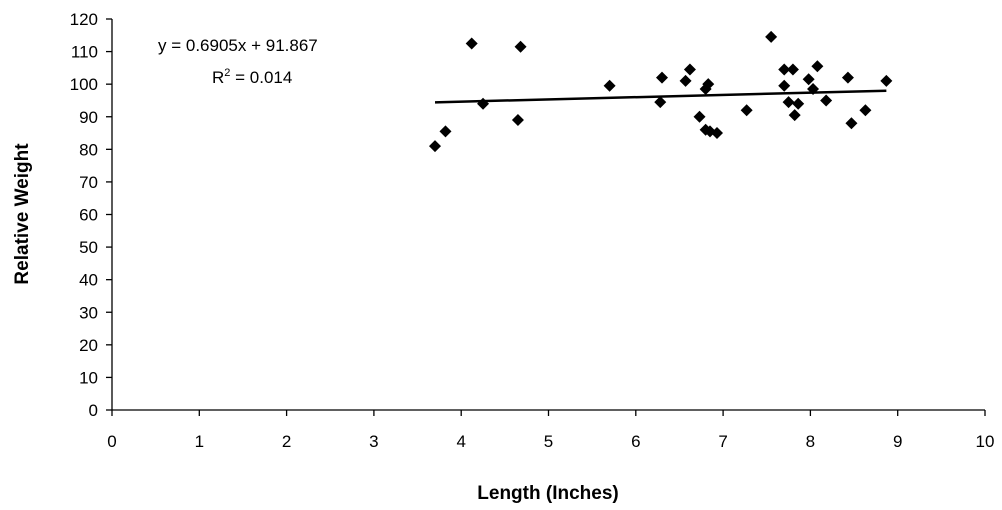 The width and height of the screenshot is (1002, 510). I want to click on x-tick-label: 6, so click(635, 441).